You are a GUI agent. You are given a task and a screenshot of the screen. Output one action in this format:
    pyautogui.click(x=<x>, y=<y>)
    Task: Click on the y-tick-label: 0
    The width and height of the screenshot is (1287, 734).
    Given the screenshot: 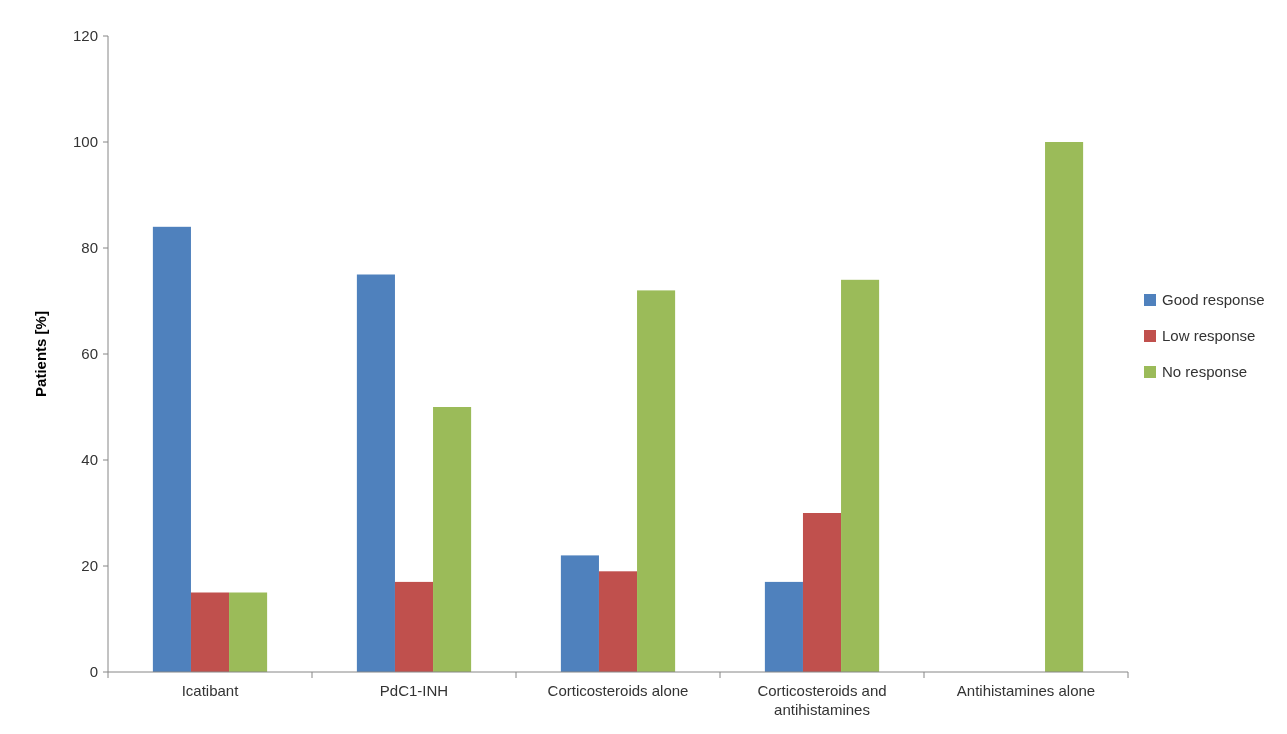 What is the action you would take?
    pyautogui.click(x=93, y=672)
    